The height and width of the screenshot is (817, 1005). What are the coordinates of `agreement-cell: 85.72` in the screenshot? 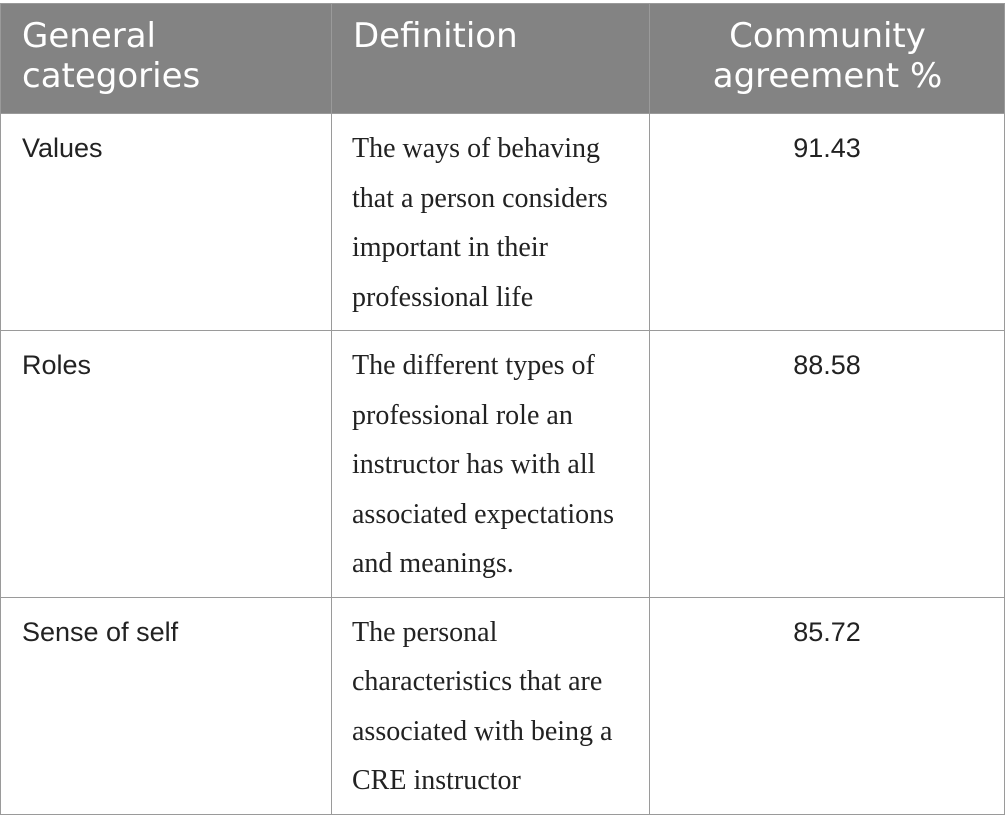 It's located at (827, 705).